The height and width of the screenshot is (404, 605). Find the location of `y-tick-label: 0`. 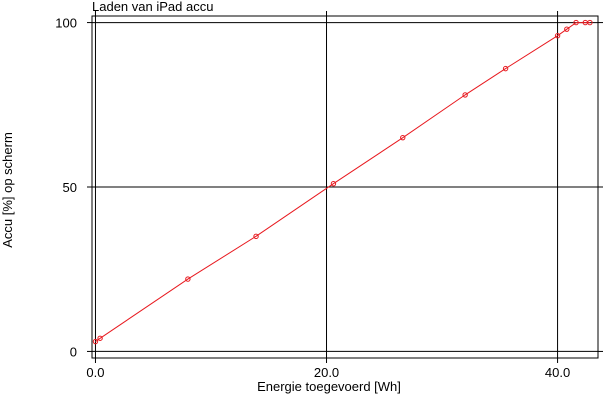

y-tick-label: 0 is located at coordinates (73, 351).